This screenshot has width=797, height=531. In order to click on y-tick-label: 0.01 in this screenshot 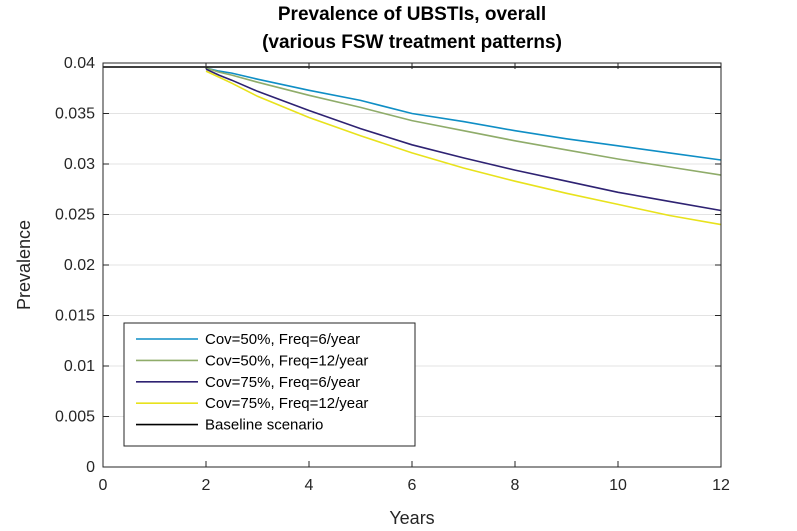, I will do `click(79, 366)`.